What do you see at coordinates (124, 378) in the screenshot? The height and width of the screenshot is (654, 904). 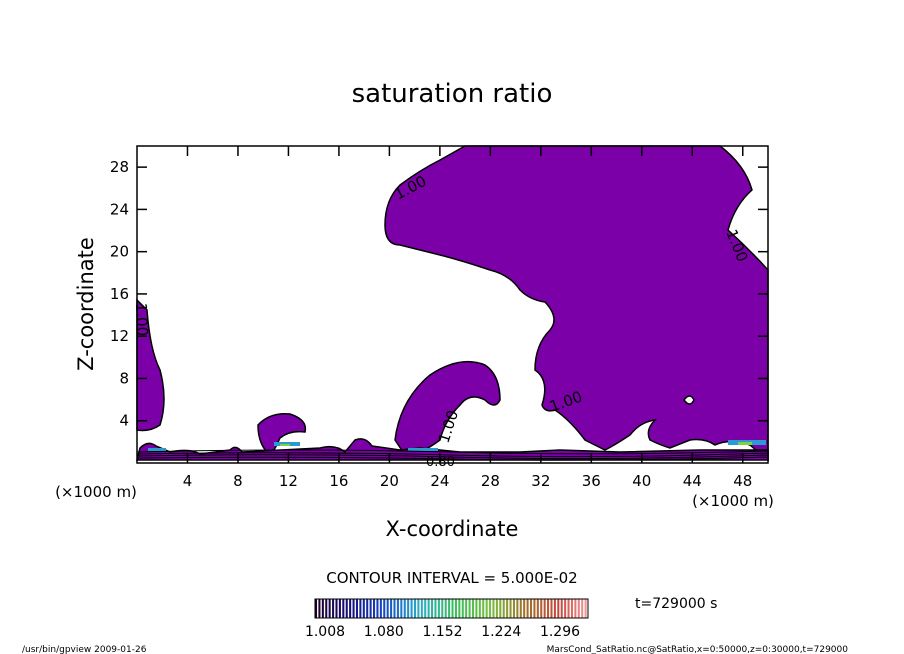 I see `y-tick-label: 8` at bounding box center [124, 378].